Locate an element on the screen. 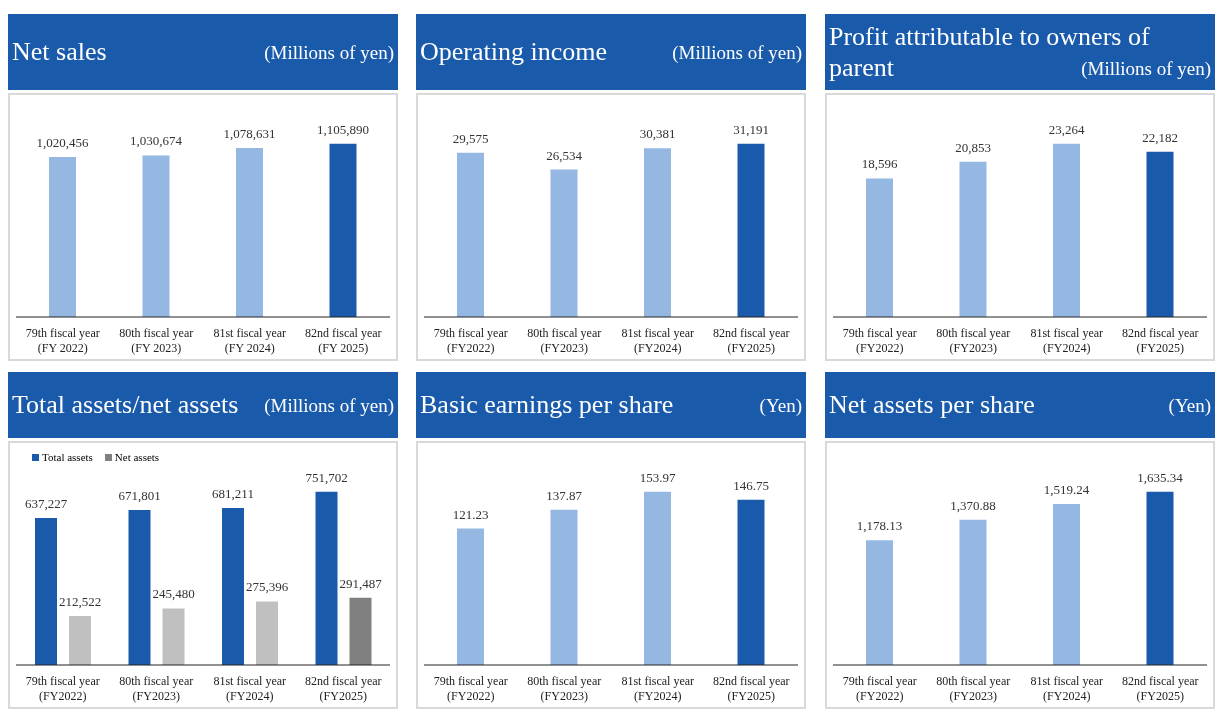  x-tick-label: 80th fiscal year (FY 2023) is located at coordinates (156, 340).